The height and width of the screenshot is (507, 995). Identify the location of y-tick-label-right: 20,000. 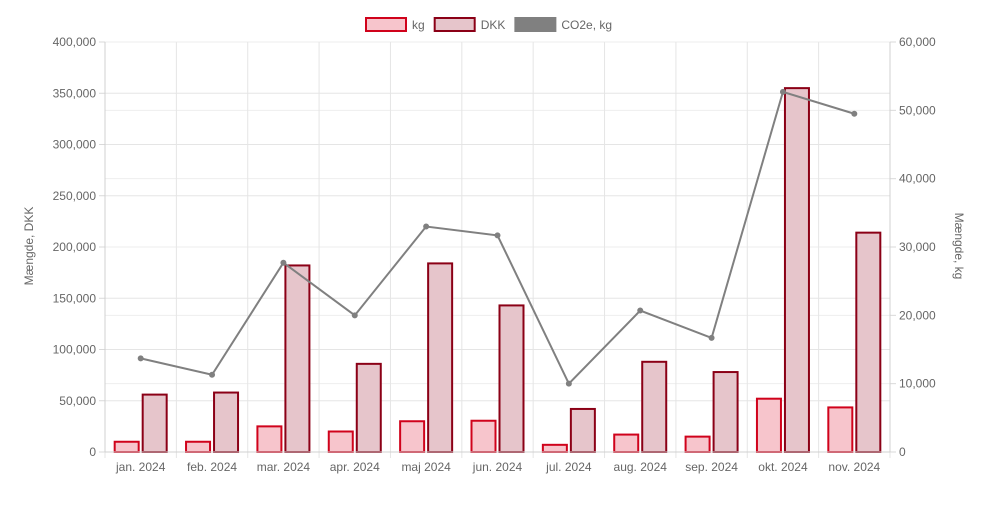
(917, 315).